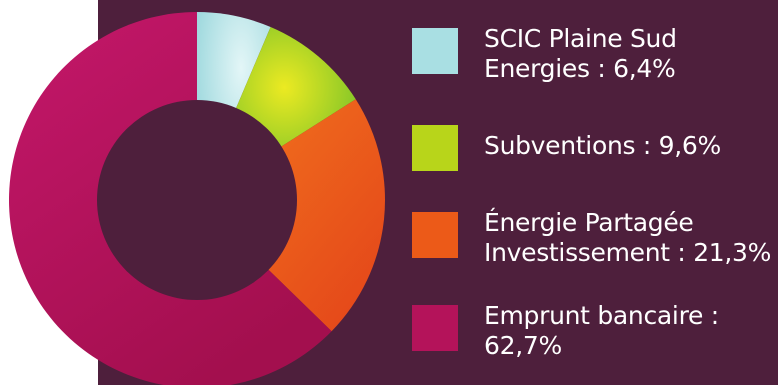 The image size is (778, 385). What do you see at coordinates (523, 345) in the screenshot?
I see `legend-label-line: 62,7%` at bounding box center [523, 345].